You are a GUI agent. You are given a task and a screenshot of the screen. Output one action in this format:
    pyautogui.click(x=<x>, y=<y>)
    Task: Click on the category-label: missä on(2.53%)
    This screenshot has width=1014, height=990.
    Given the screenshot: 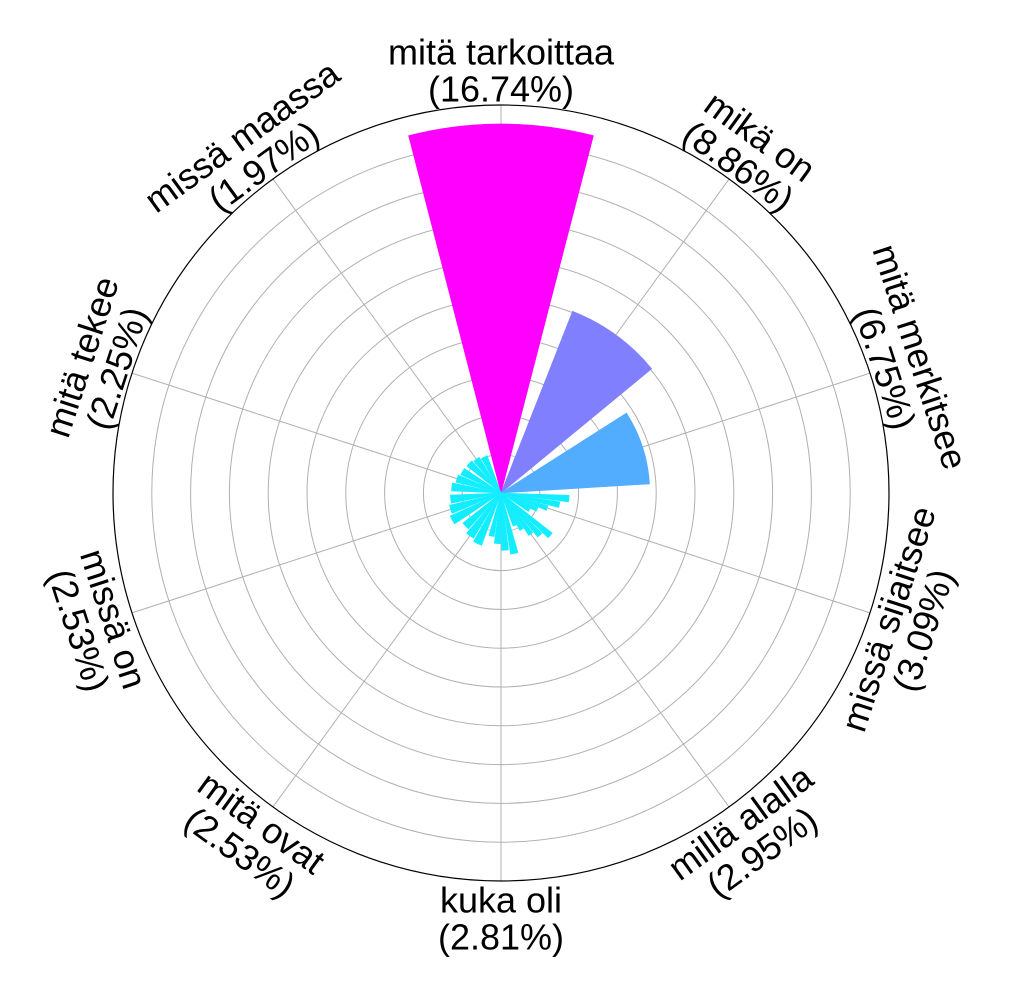 What is the action you would take?
    pyautogui.click(x=96, y=624)
    